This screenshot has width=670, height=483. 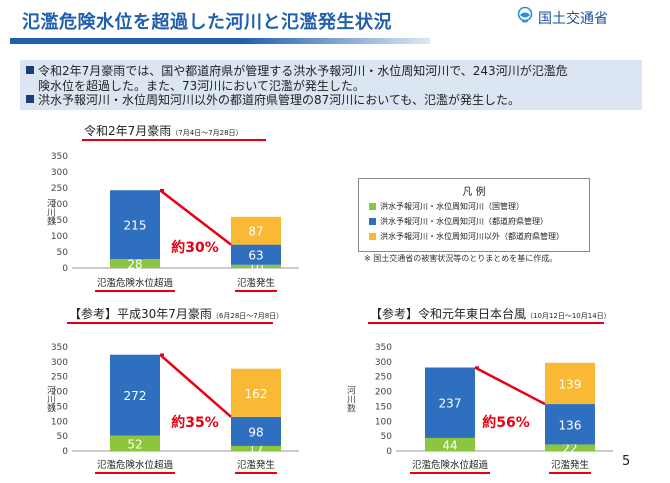 What do you see at coordinates (506, 422) in the screenshot?
I see `ratio-annotation: 約56%` at bounding box center [506, 422].